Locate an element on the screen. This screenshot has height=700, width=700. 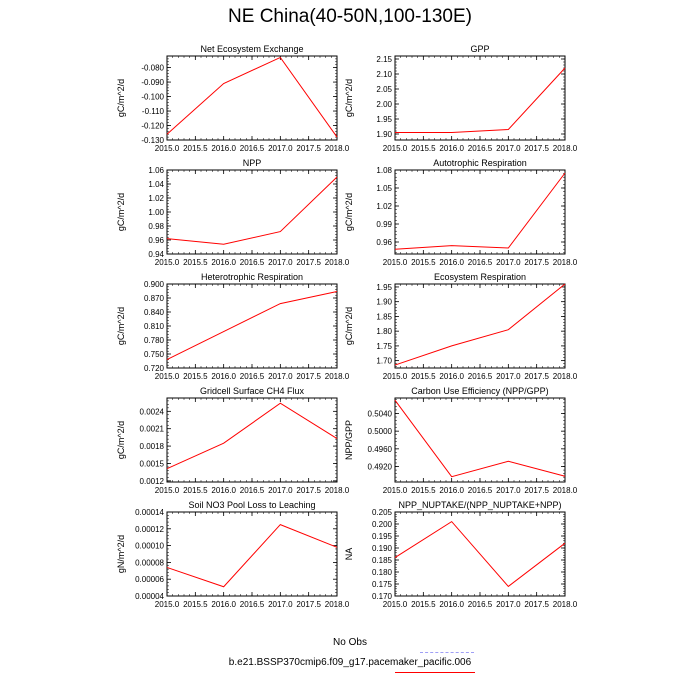
y-tick-label: 0.00004 is located at coordinates (149, 596).